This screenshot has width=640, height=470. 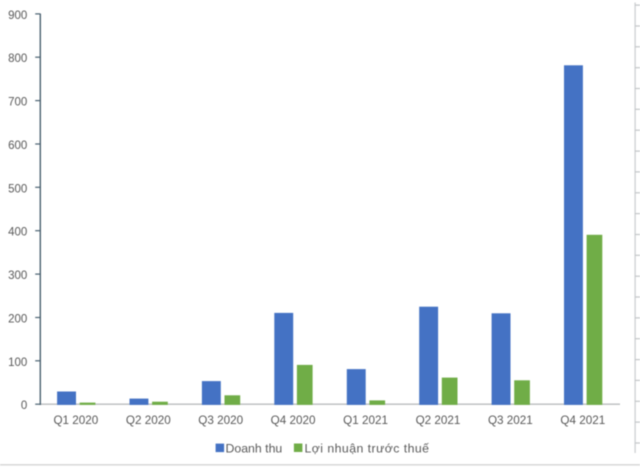 What do you see at coordinates (17, 363) in the screenshot?
I see `svg-text: 100` at bounding box center [17, 363].